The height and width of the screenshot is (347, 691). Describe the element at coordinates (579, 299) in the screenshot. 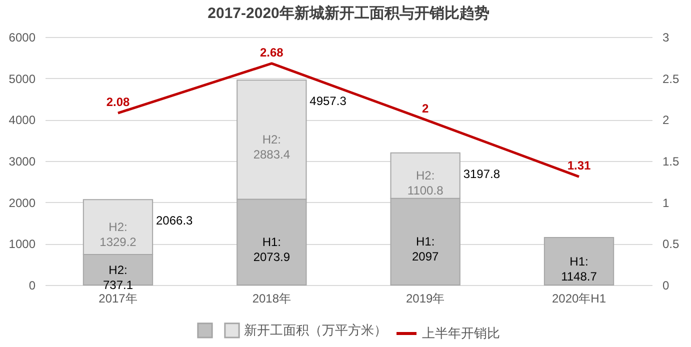

I see `x-tick-label: 2020年H1` at that location.